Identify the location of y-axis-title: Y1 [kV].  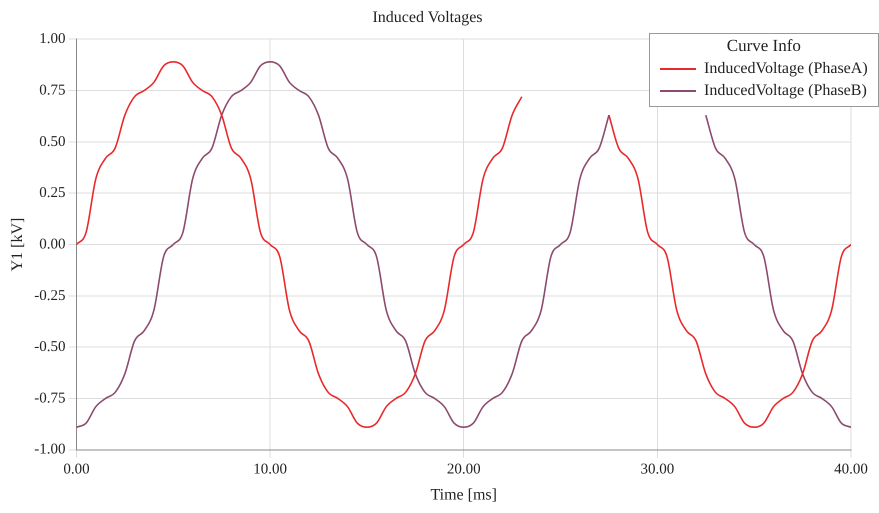
(17, 245).